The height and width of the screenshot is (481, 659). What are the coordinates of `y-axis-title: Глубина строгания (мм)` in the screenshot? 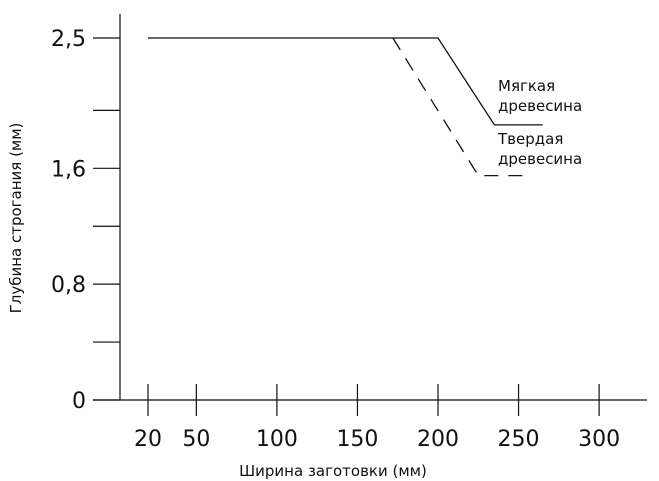 It's located at (16, 218).